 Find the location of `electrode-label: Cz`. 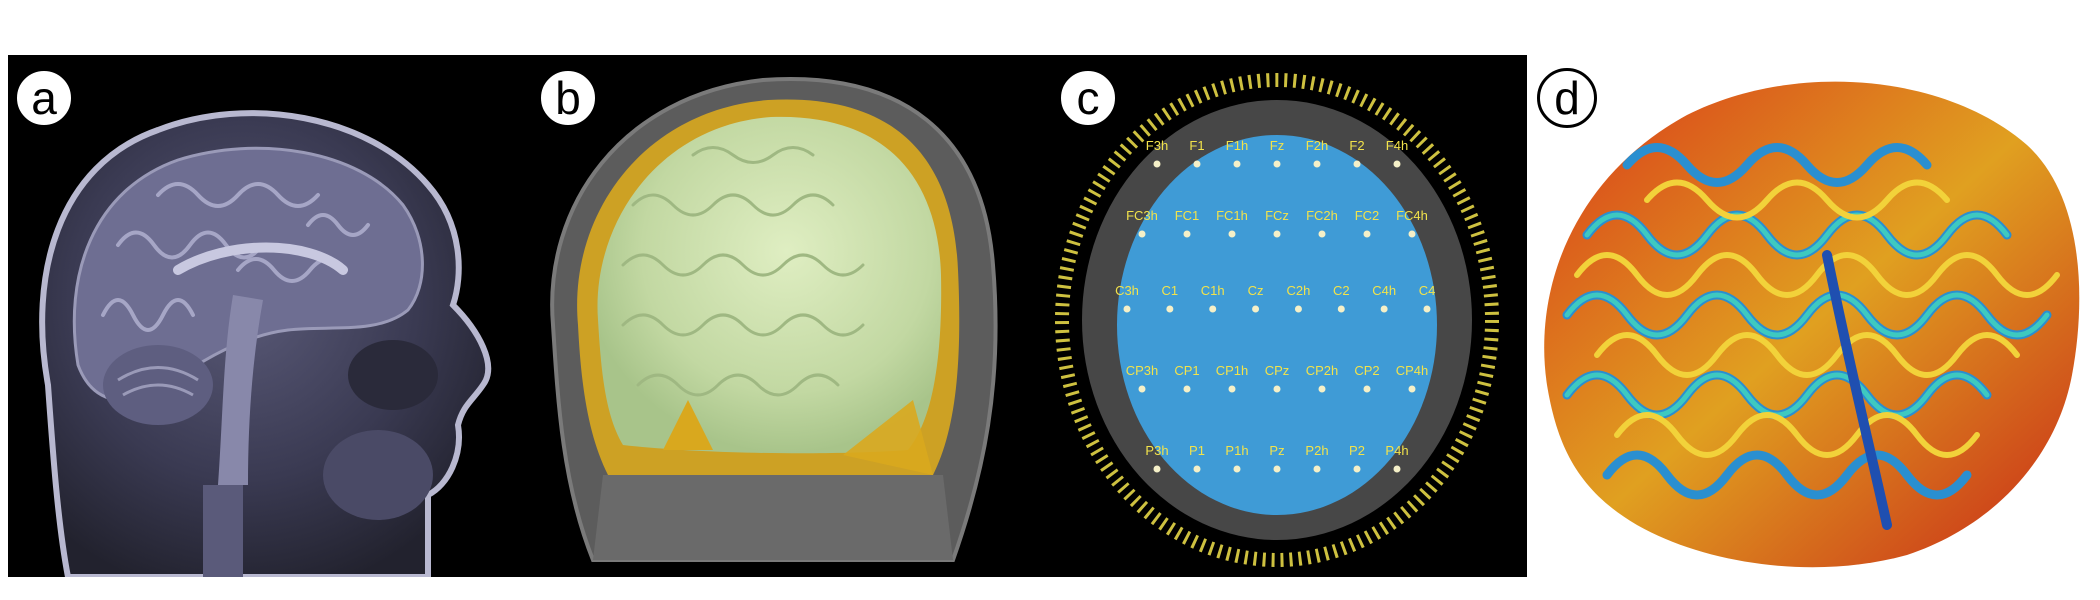

electrode-label: Cz is located at coordinates (1256, 290).